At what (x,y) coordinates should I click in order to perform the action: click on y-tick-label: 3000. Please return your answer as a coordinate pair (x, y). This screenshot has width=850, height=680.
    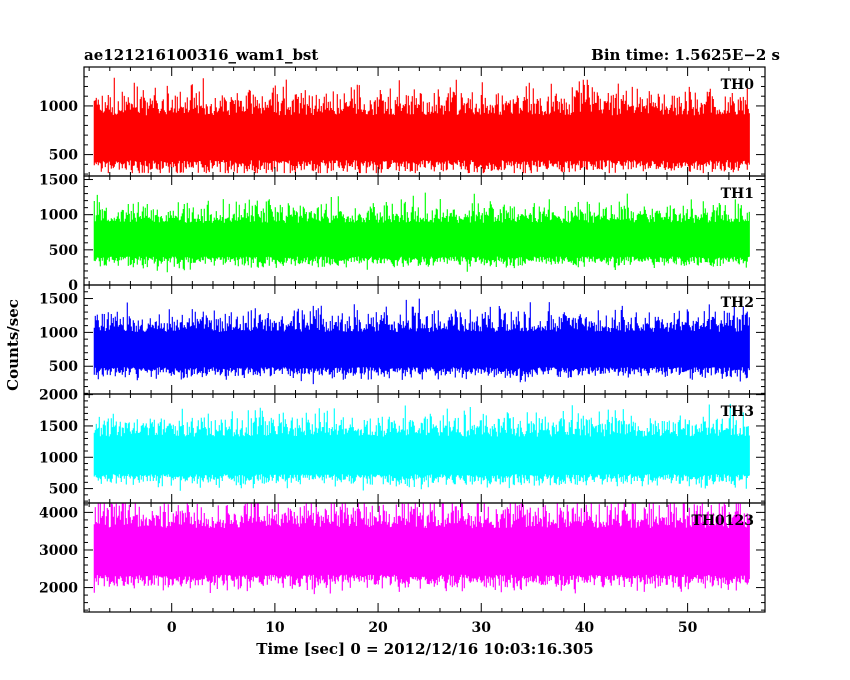
    Looking at the image, I should click on (58, 551).